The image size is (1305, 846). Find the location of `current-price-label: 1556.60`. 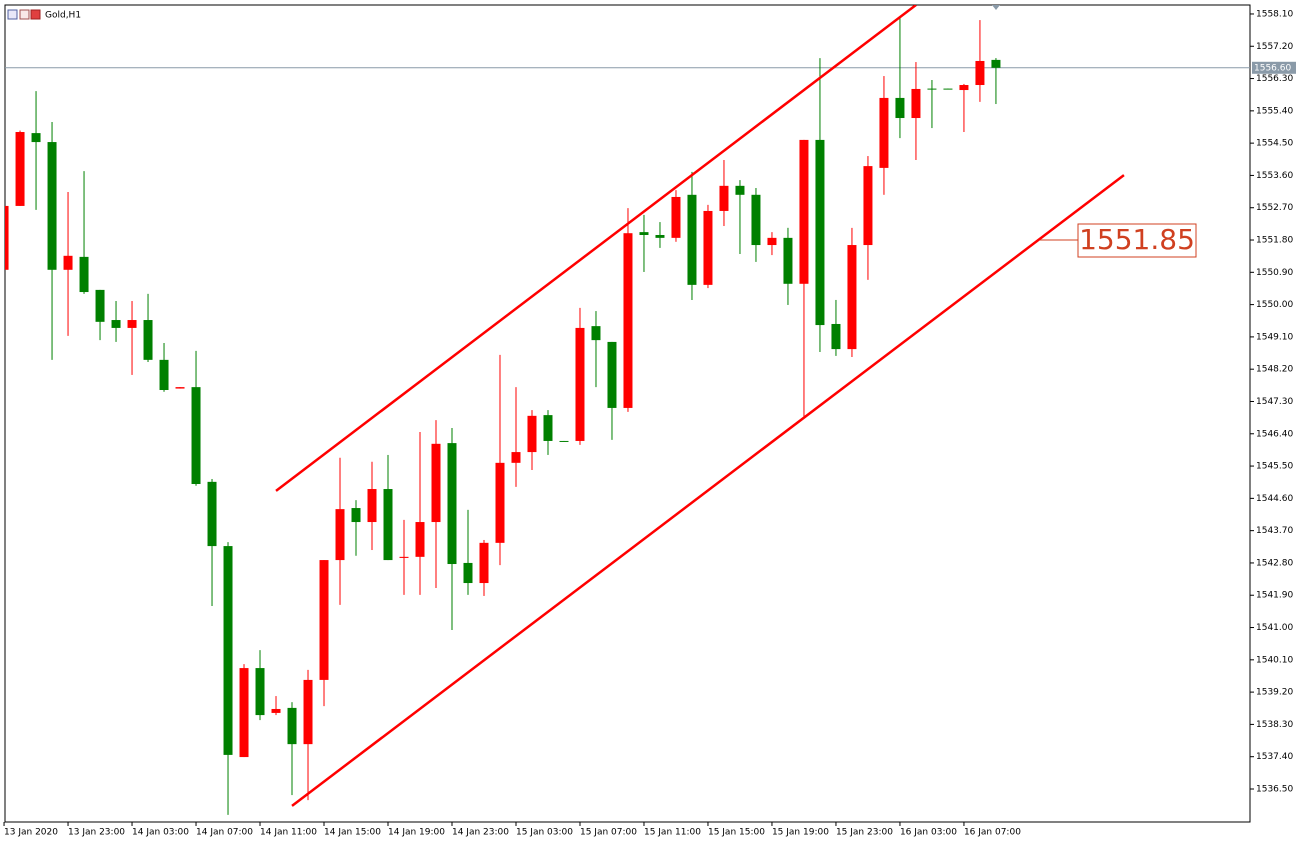

current-price-label: 1556.60 is located at coordinates (1272, 68).